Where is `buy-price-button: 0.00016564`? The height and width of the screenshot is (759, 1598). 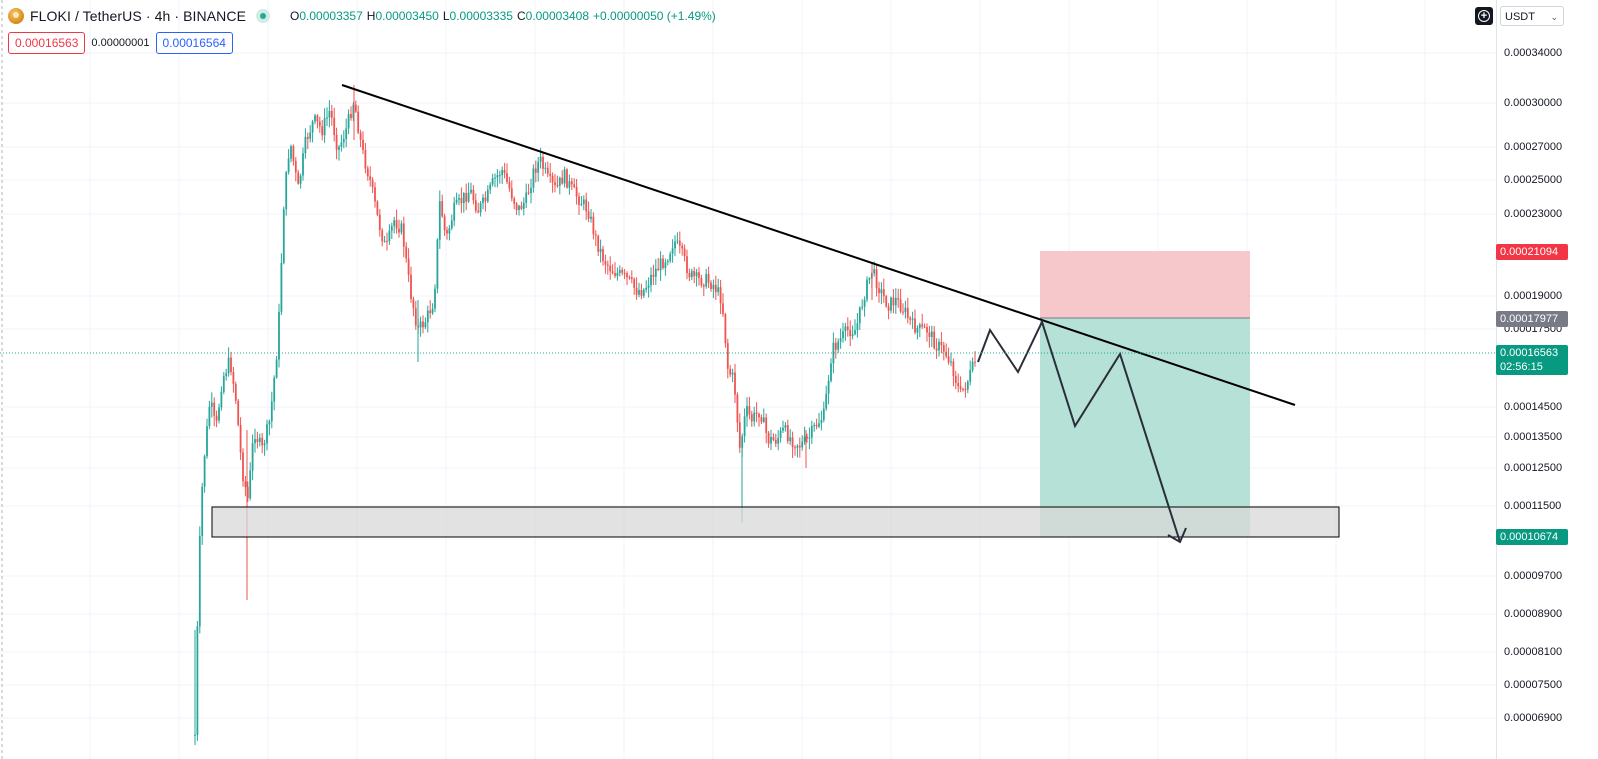
buy-price-button: 0.00016564 is located at coordinates (194, 43).